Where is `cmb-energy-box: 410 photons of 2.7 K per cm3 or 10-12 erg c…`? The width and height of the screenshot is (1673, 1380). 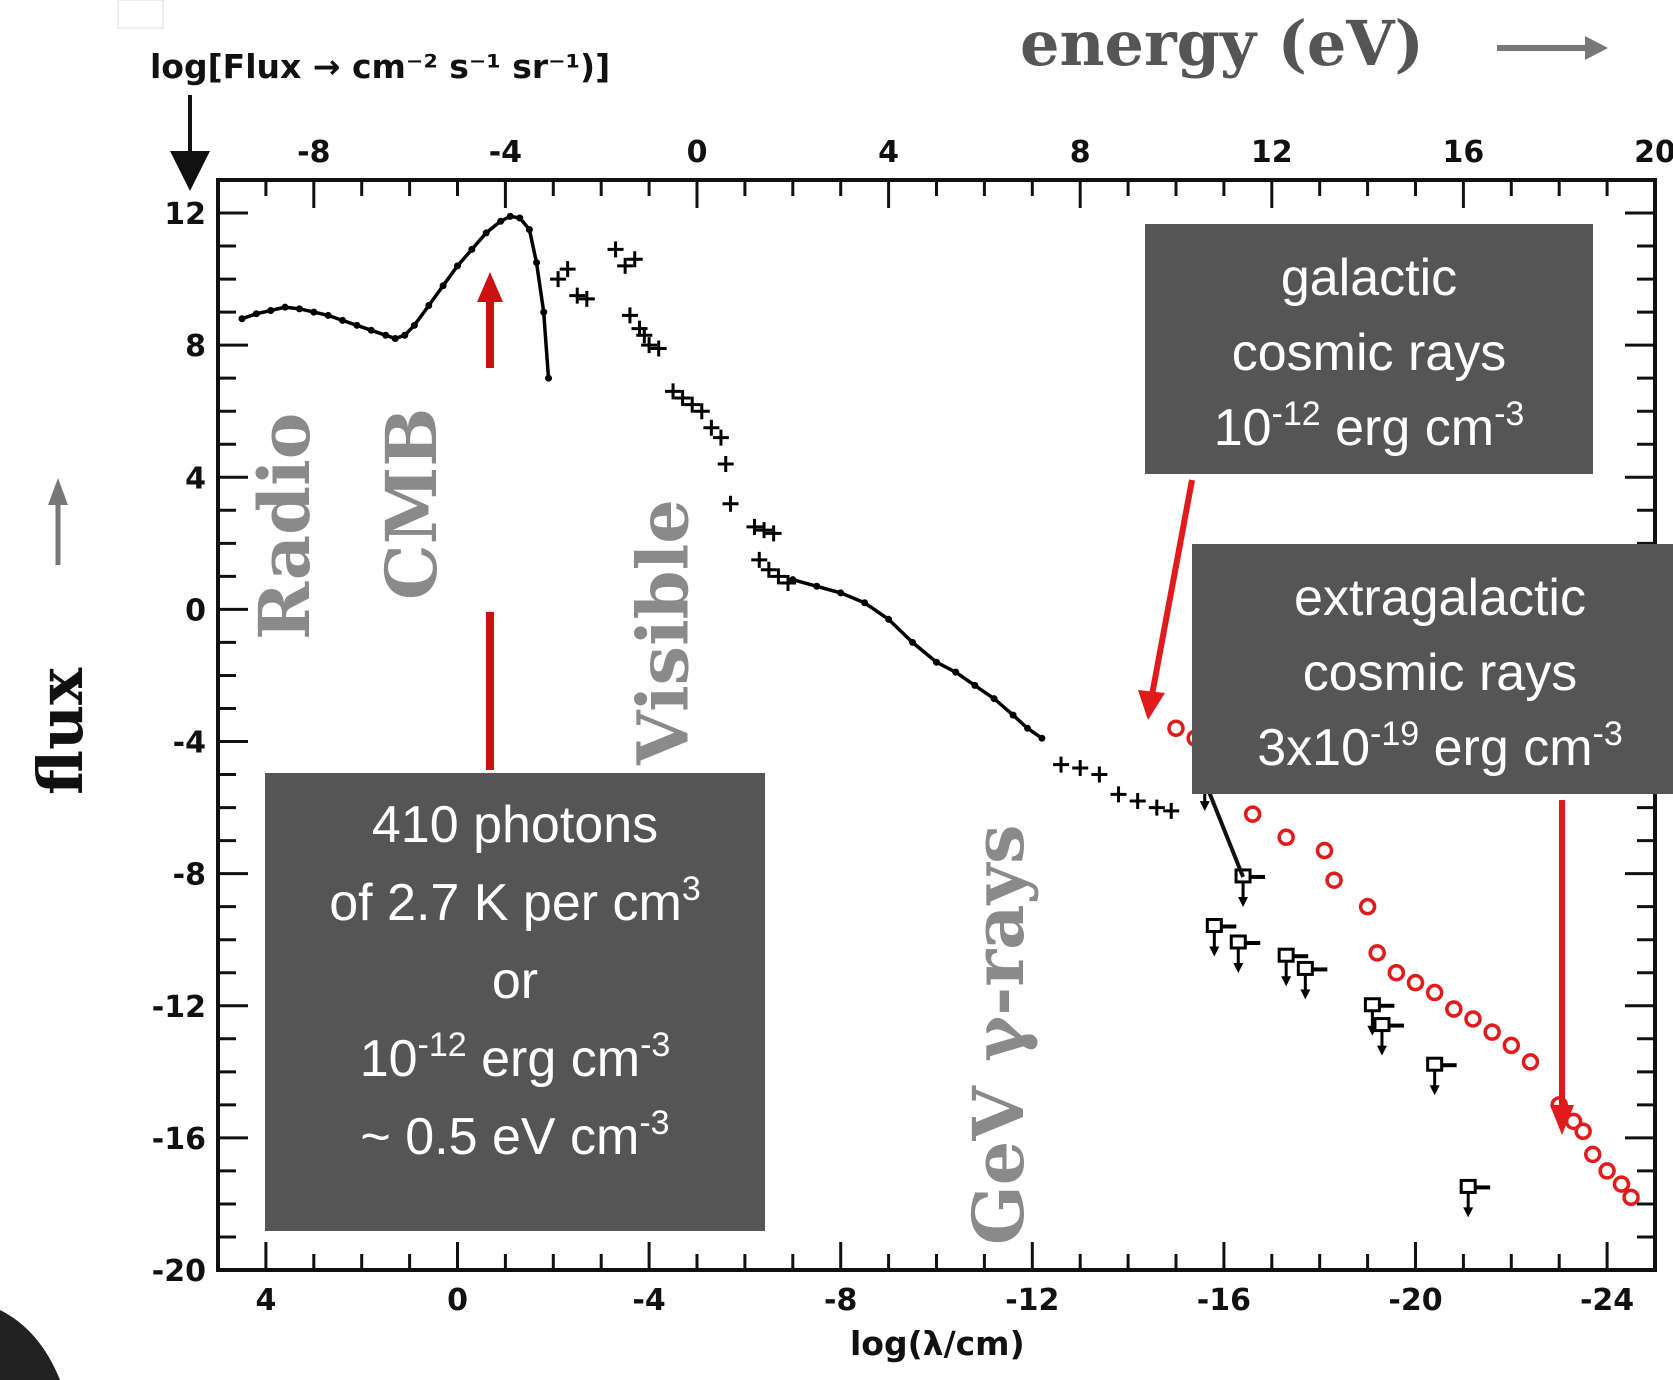 cmb-energy-box: 410 photons of 2.7 K per cm3 or 10-12 erg c… is located at coordinates (515, 1002).